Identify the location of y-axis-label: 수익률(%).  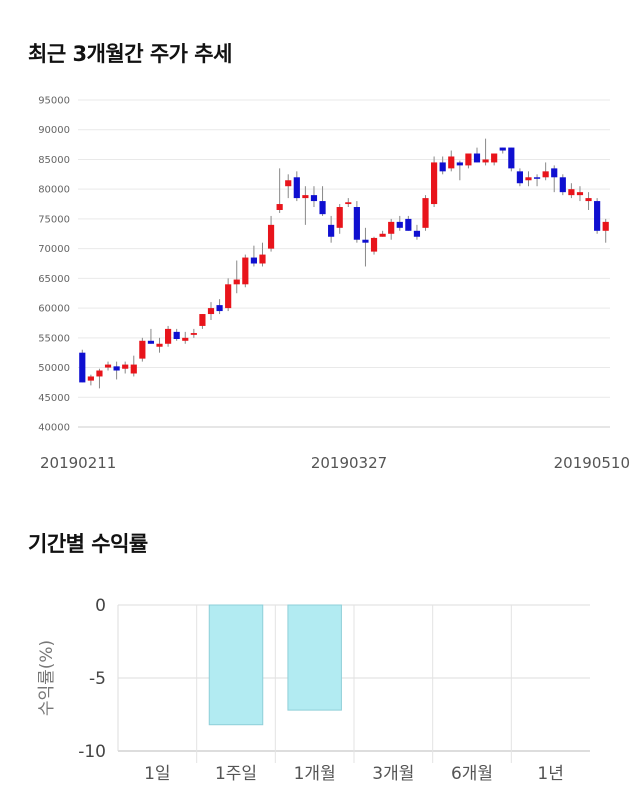
(47, 678).